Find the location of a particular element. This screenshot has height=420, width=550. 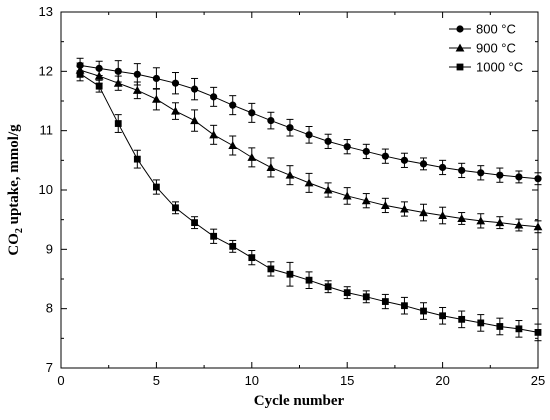

legend-label: 1000 °C is located at coordinates (499, 67).